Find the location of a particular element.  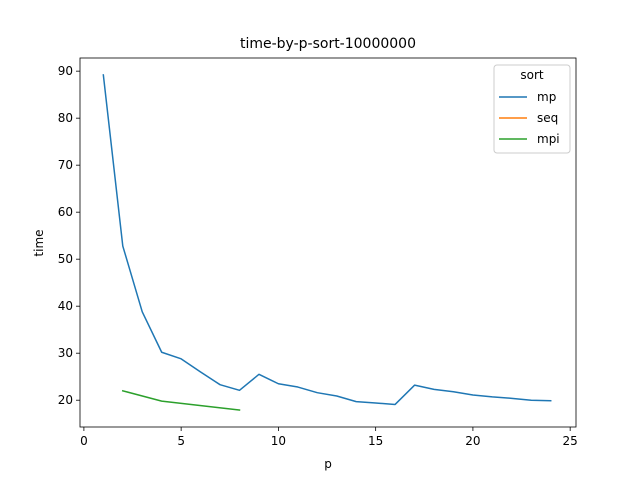

legend-box is located at coordinates (532, 109).